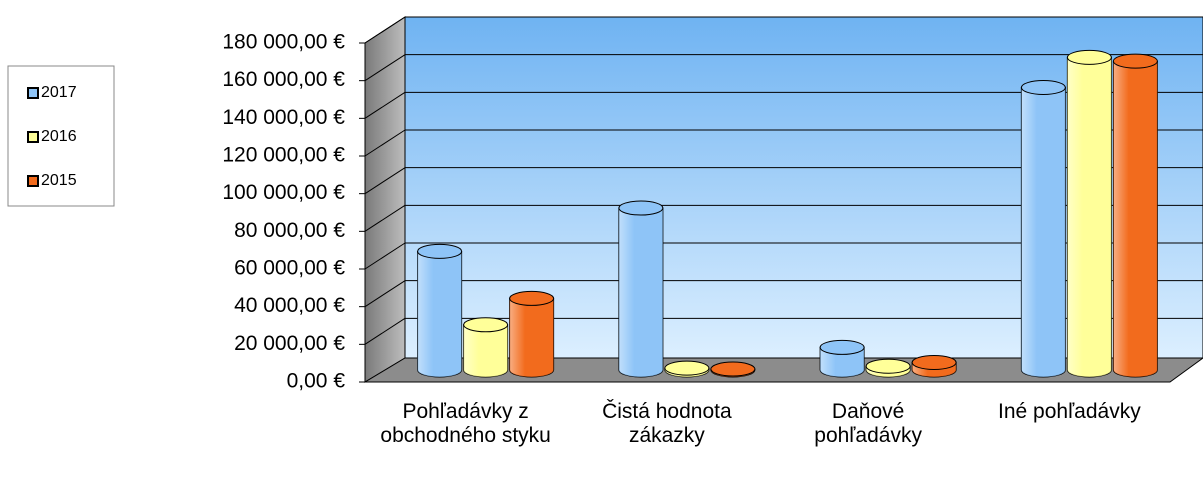 Image resolution: width=1203 pixels, height=489 pixels. Describe the element at coordinates (59, 180) in the screenshot. I see `legend-label: 2015` at that location.